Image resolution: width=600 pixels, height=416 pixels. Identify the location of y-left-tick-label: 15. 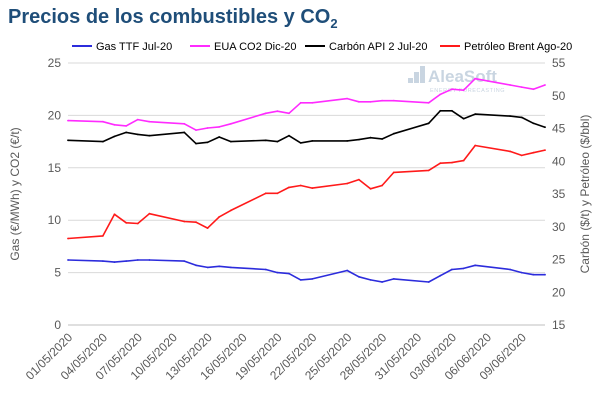
(55, 168).